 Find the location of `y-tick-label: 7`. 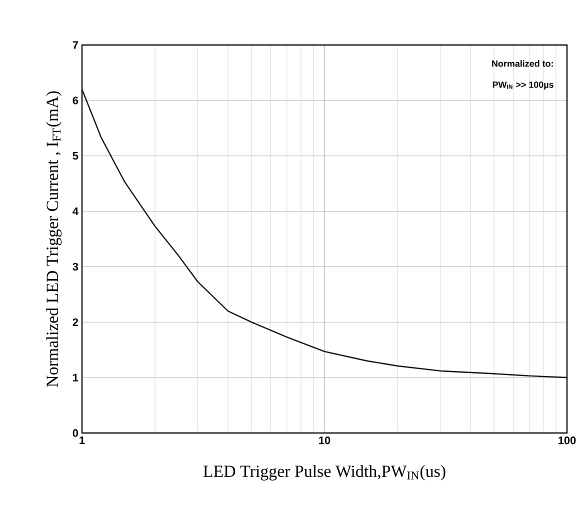

y-tick-label: 7 is located at coordinates (75, 45).